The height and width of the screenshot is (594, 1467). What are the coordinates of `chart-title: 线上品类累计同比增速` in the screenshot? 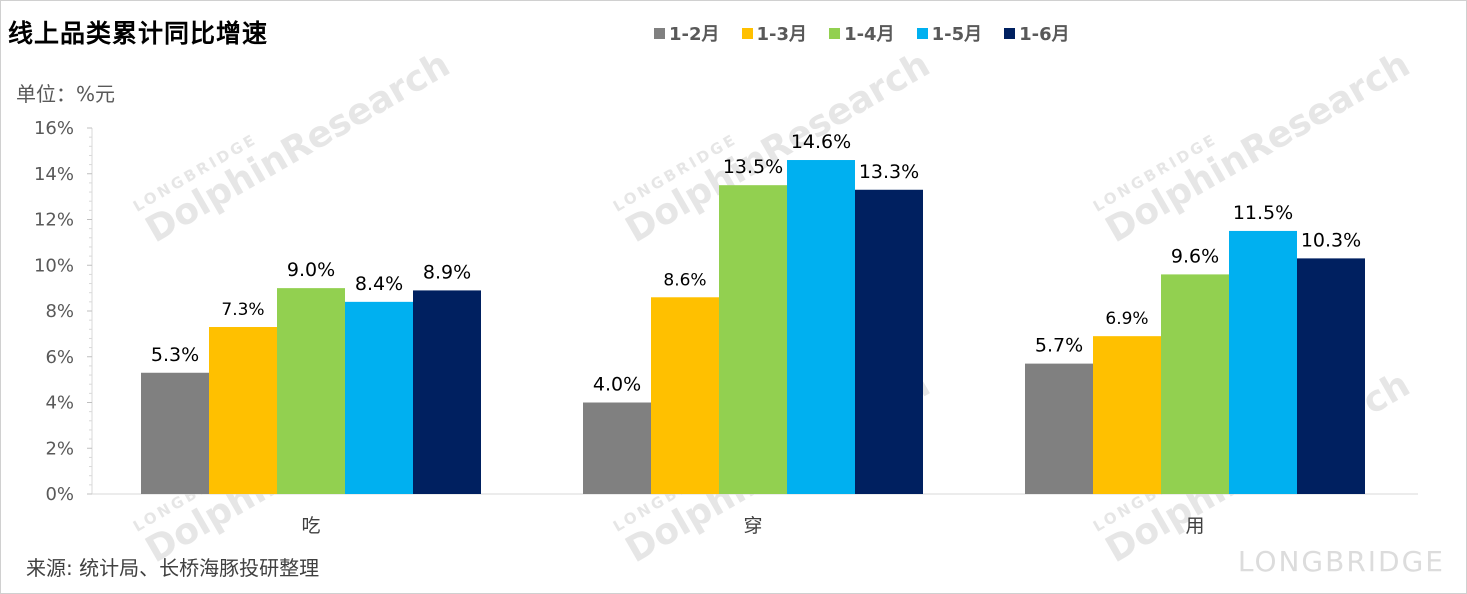 It's located at (138, 33).